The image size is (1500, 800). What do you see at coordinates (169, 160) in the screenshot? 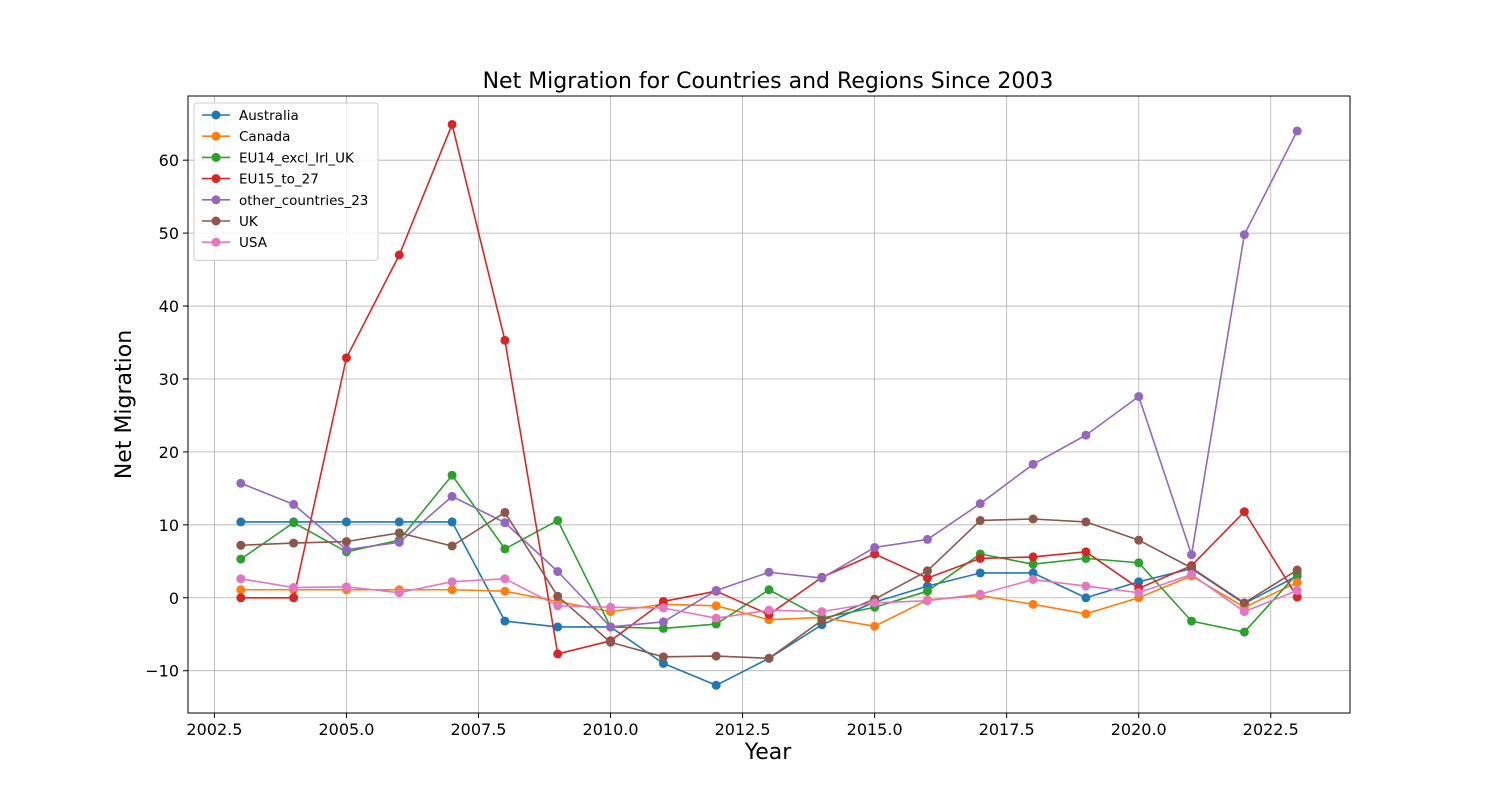
I see `y-tick-label: 60` at bounding box center [169, 160].